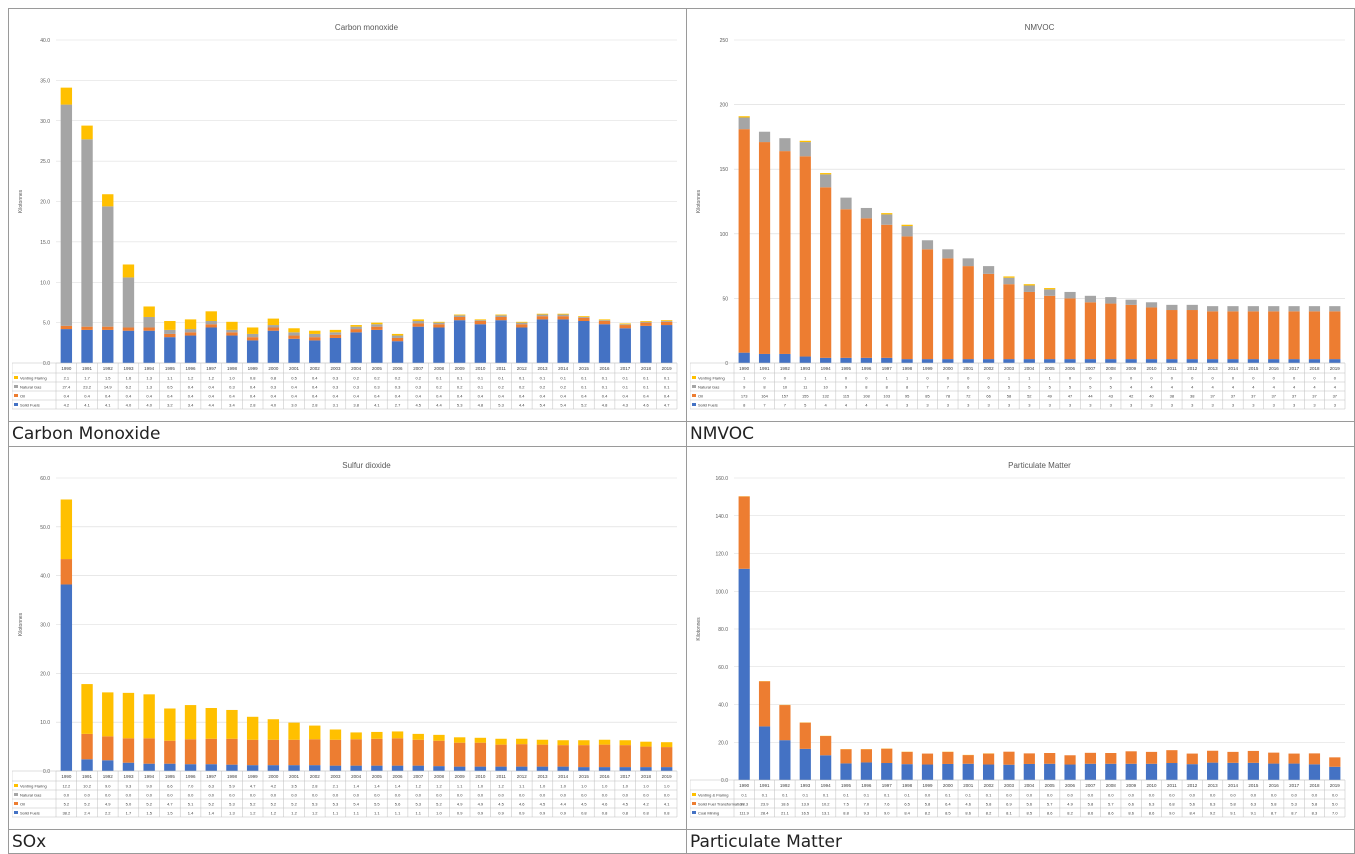  I want to click on data-label: 4.4, so click(439, 405).